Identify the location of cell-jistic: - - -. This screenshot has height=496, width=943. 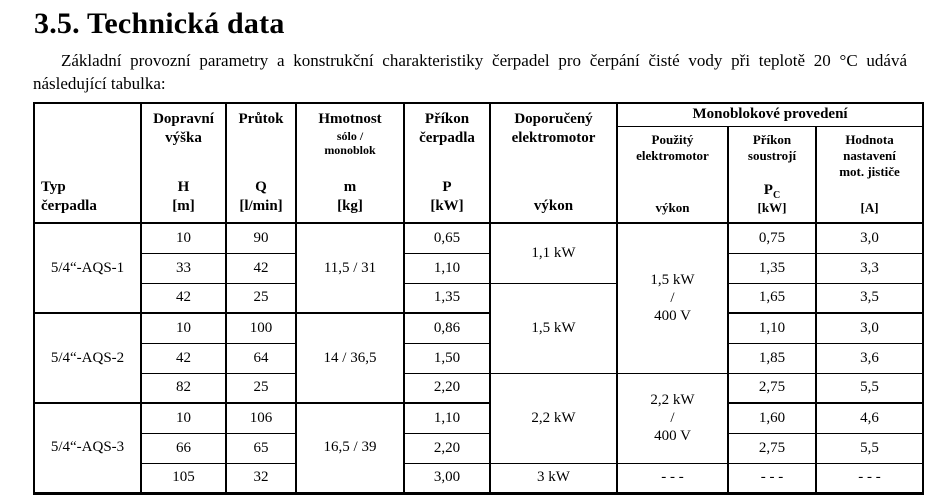
(869, 478).